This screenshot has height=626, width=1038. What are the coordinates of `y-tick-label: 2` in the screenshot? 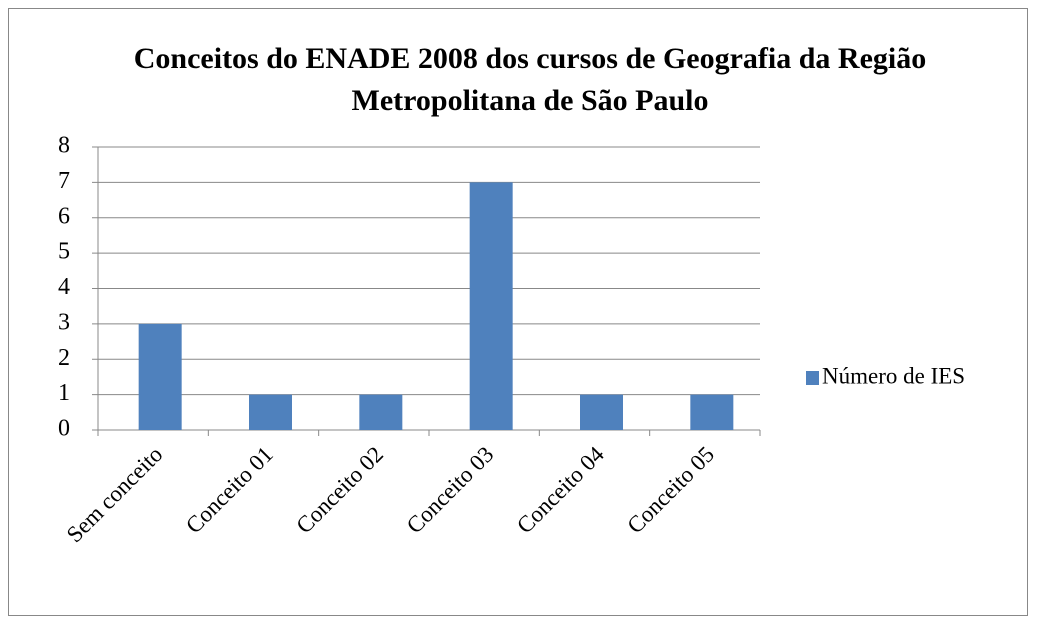 It's located at (64, 358).